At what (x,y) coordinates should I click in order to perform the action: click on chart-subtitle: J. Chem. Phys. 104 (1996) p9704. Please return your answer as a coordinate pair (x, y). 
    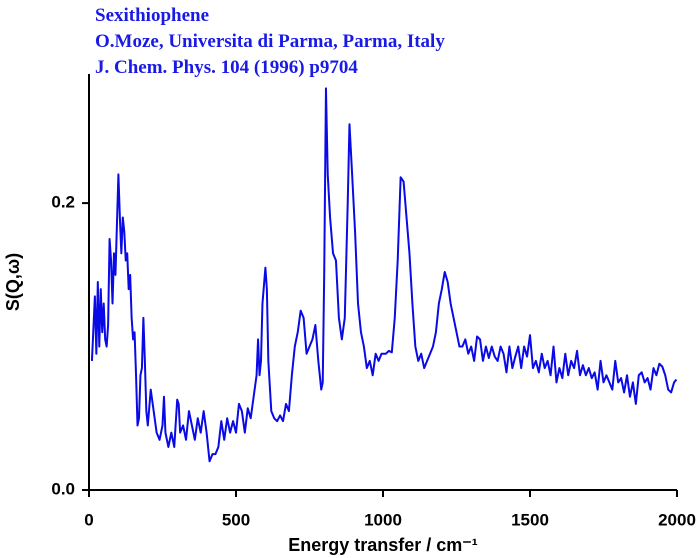
    Looking at the image, I should click on (226, 67).